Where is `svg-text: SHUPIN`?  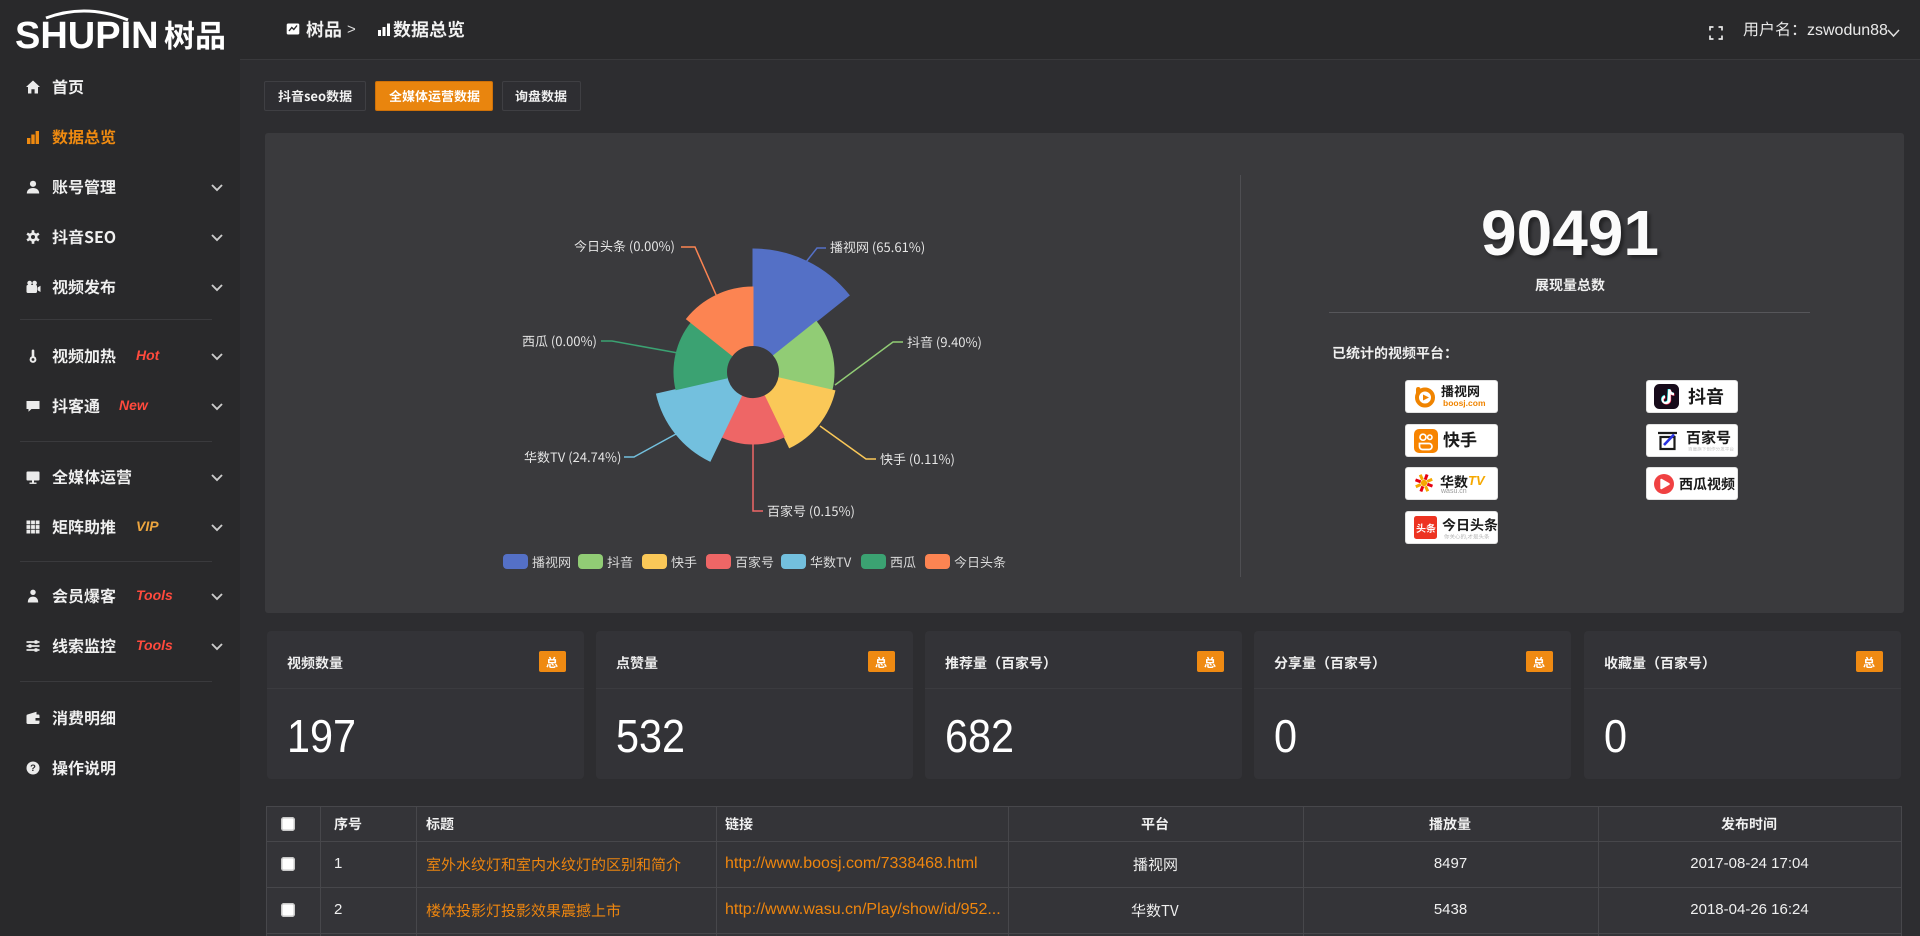 svg-text: SHUPIN is located at coordinates (87, 36).